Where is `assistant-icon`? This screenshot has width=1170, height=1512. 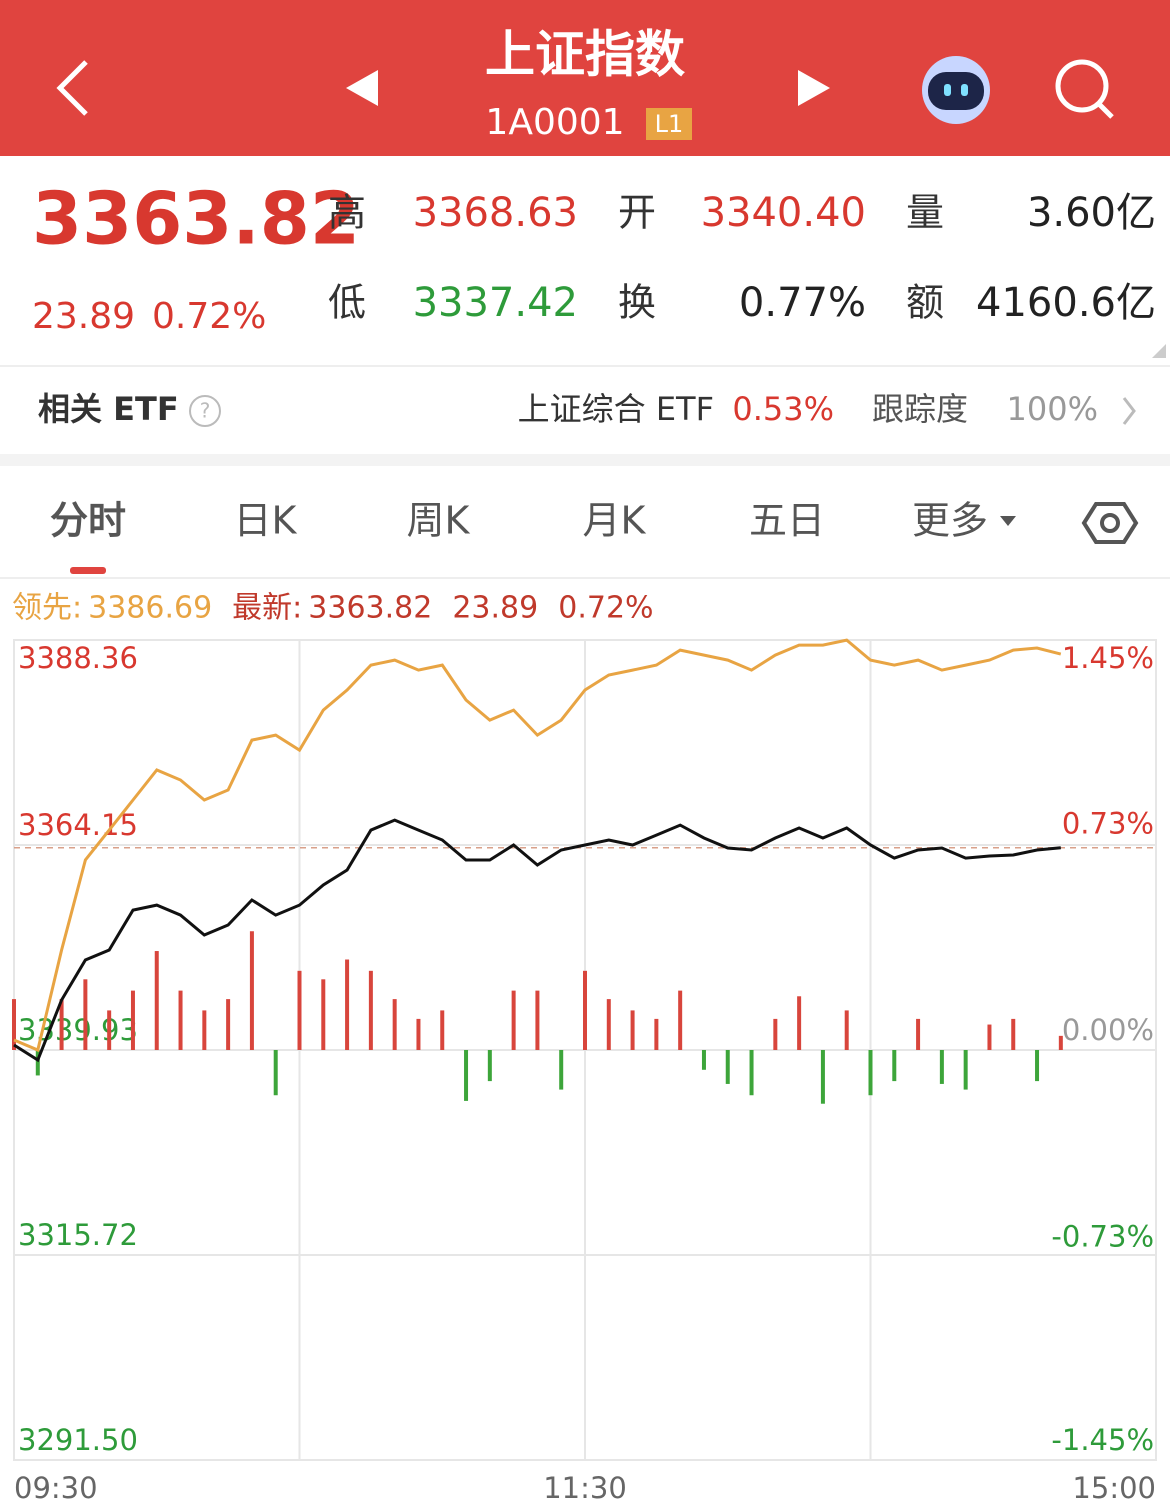
assistant-icon is located at coordinates (956, 90).